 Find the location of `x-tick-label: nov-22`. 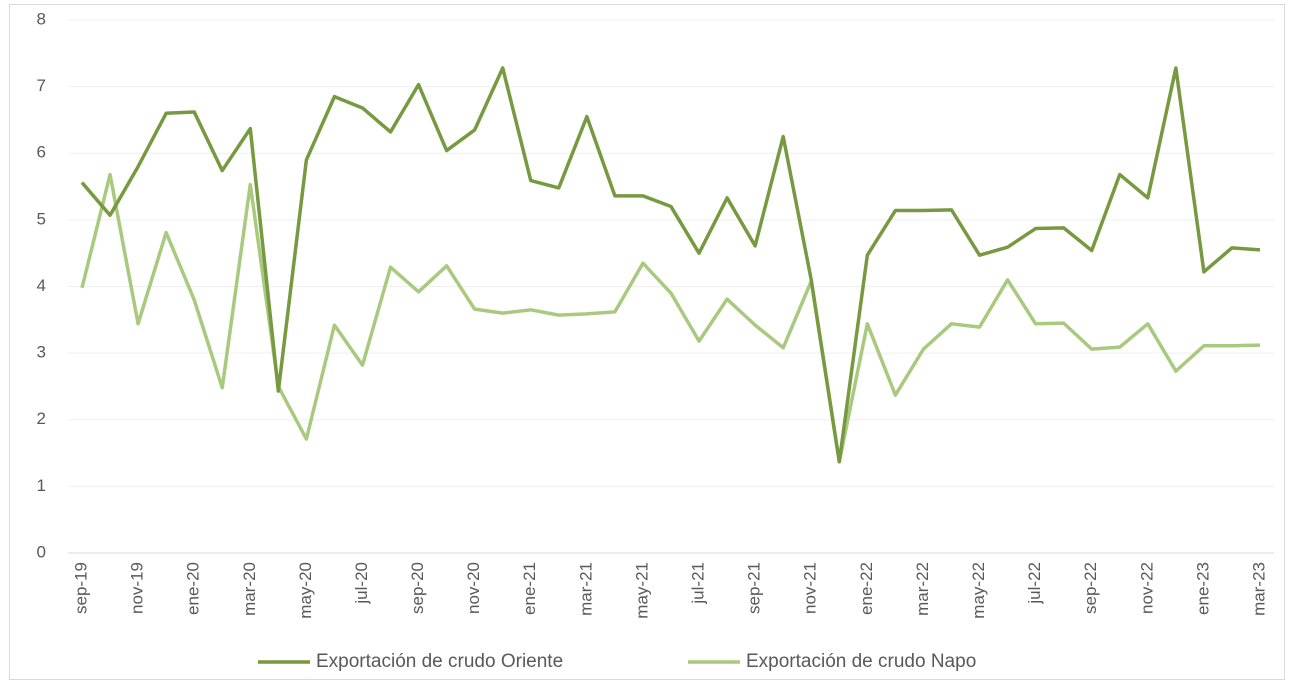

x-tick-label: nov-22 is located at coordinates (1146, 588).